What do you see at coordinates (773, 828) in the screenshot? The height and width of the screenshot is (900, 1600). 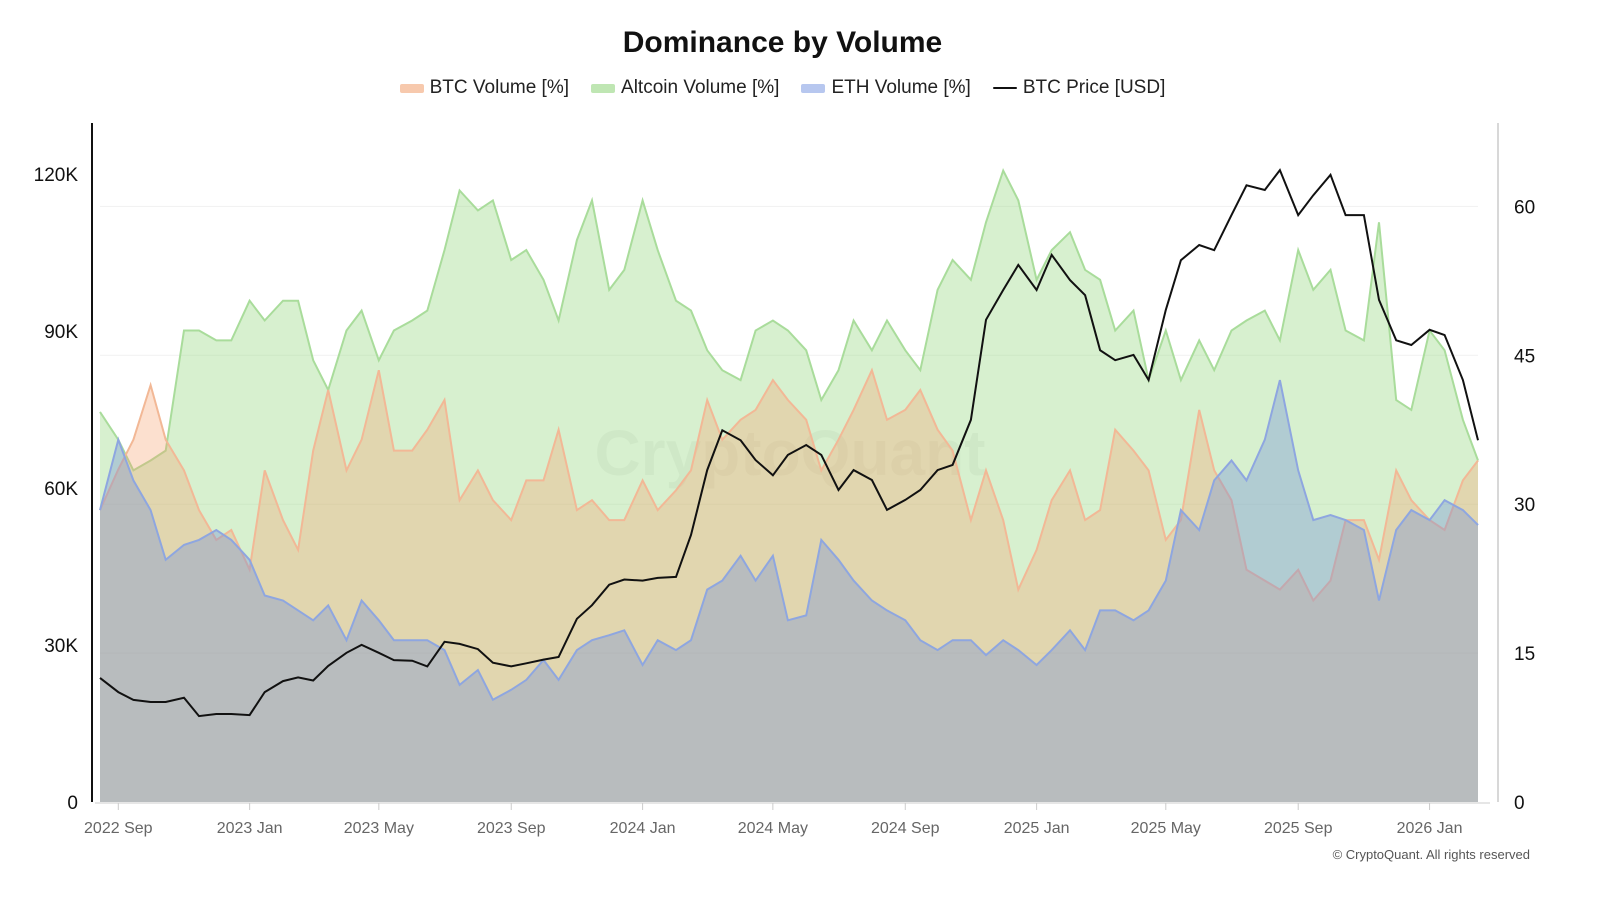 I see `x-tick-label: 2024 May` at bounding box center [773, 828].